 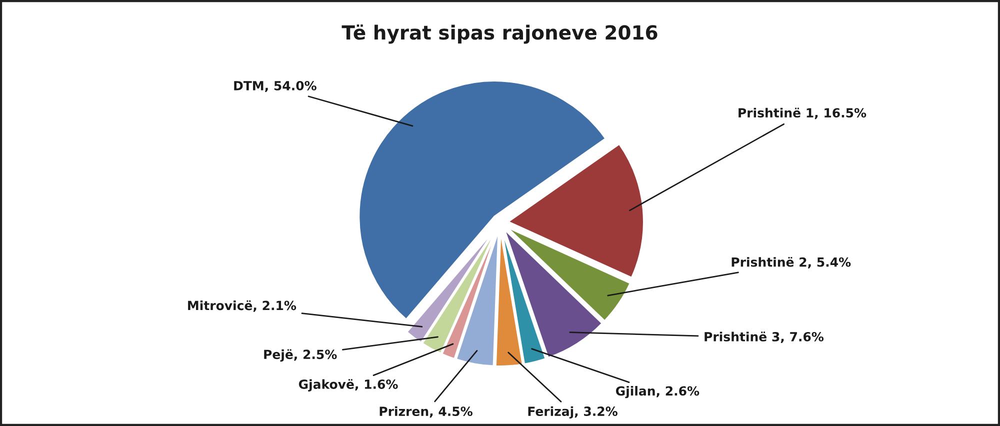 What do you see at coordinates (658, 392) in the screenshot?
I see `slice-label: Gjilan, 2.6%` at bounding box center [658, 392].